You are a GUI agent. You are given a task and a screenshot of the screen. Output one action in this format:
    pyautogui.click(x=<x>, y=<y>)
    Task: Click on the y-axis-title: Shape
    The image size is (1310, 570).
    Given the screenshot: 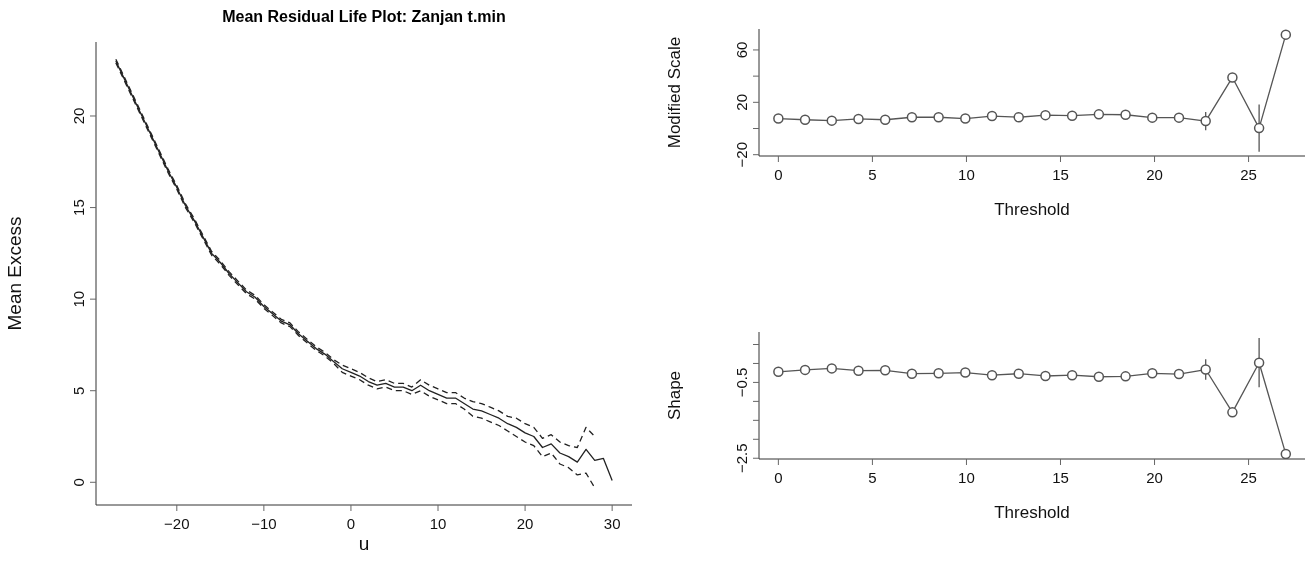 What is the action you would take?
    pyautogui.click(x=675, y=395)
    